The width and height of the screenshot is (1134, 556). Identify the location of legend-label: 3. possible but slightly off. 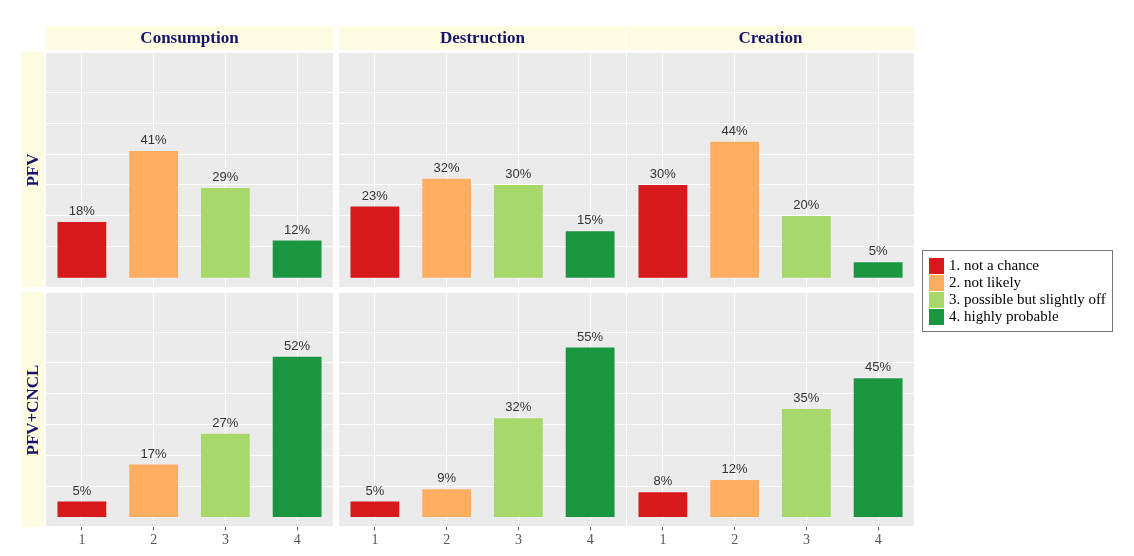
(1027, 299).